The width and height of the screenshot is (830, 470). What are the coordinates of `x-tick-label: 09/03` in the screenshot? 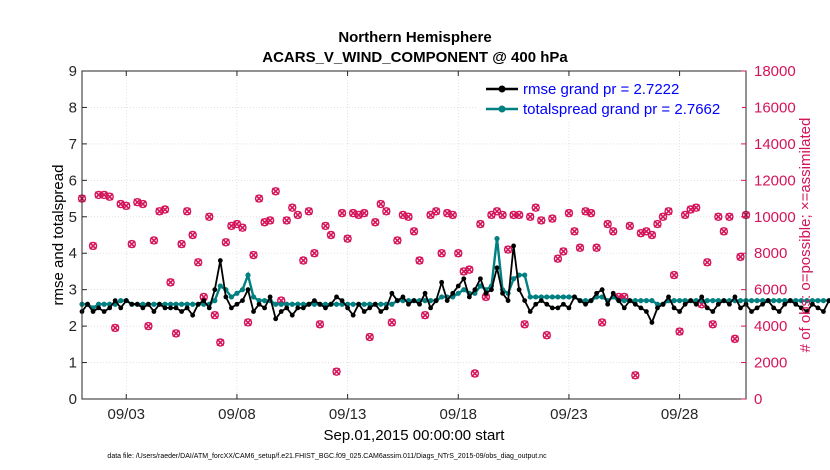 It's located at (126, 414).